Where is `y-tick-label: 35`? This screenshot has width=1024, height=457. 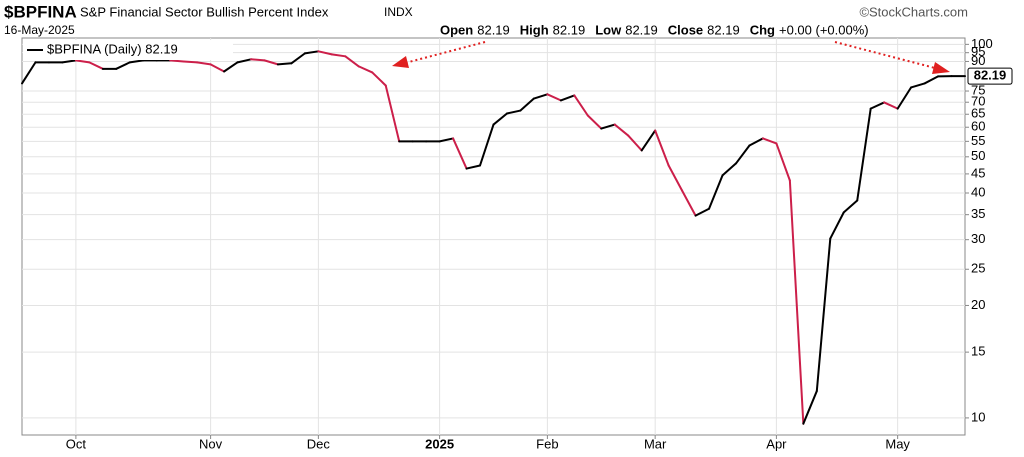 y-tick-label: 35 is located at coordinates (978, 213).